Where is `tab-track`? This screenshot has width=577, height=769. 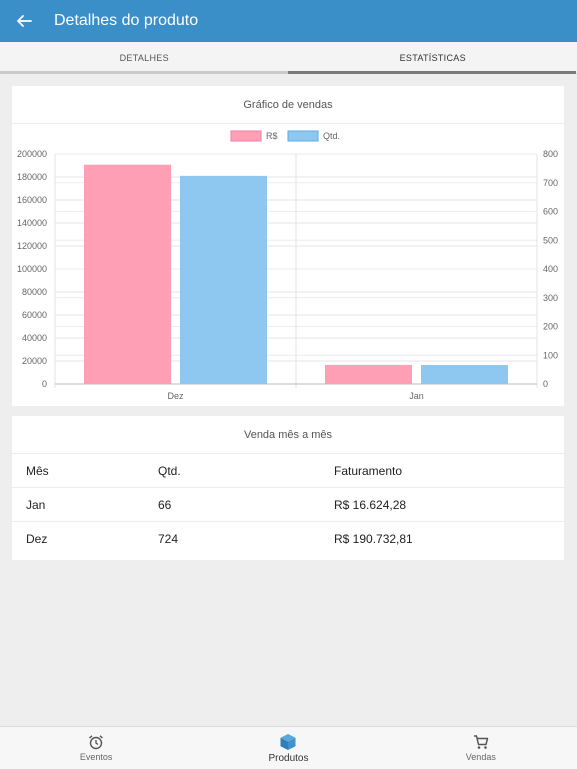
tab-track is located at coordinates (144, 72).